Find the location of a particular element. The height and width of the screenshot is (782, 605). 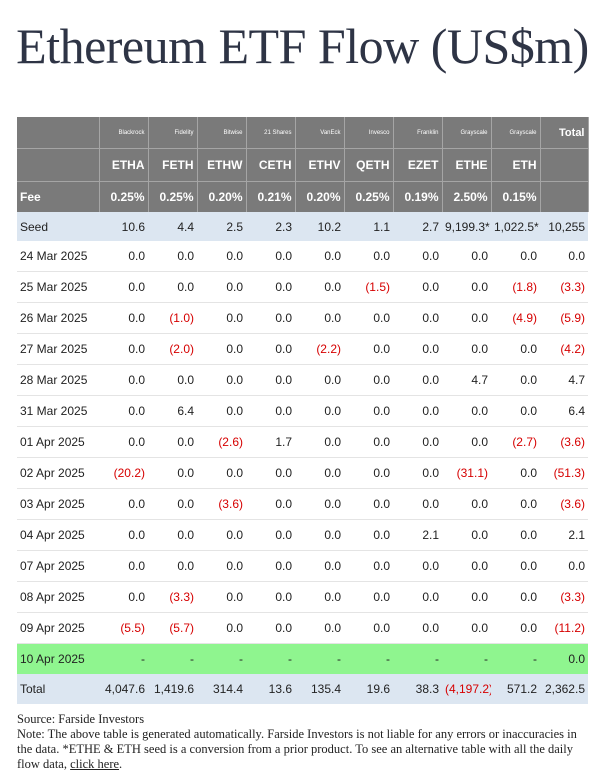

flow-value: 6.4 is located at coordinates (564, 411).